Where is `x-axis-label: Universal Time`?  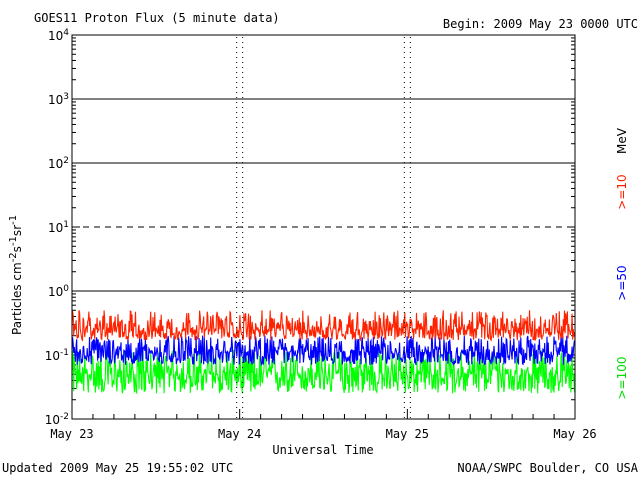
x-axis-label: Universal Time is located at coordinates (322, 450).